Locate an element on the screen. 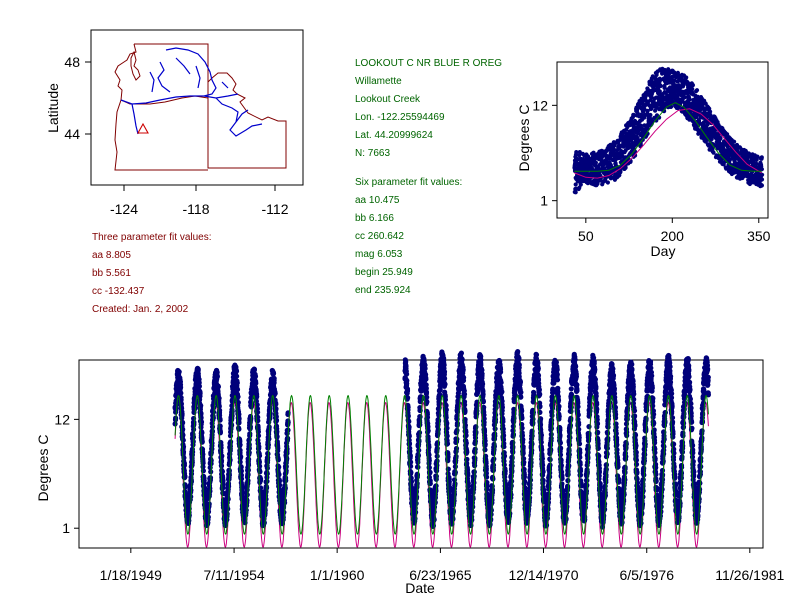 This screenshot has height=611, width=792. tributaries is located at coordinates (189, 75).